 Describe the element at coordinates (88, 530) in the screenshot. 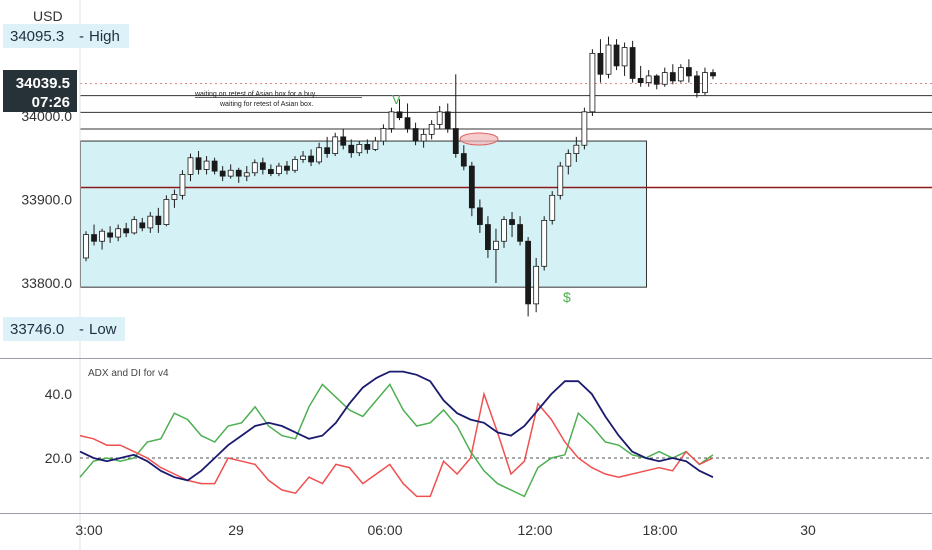

I see `time-label: 3:00` at that location.